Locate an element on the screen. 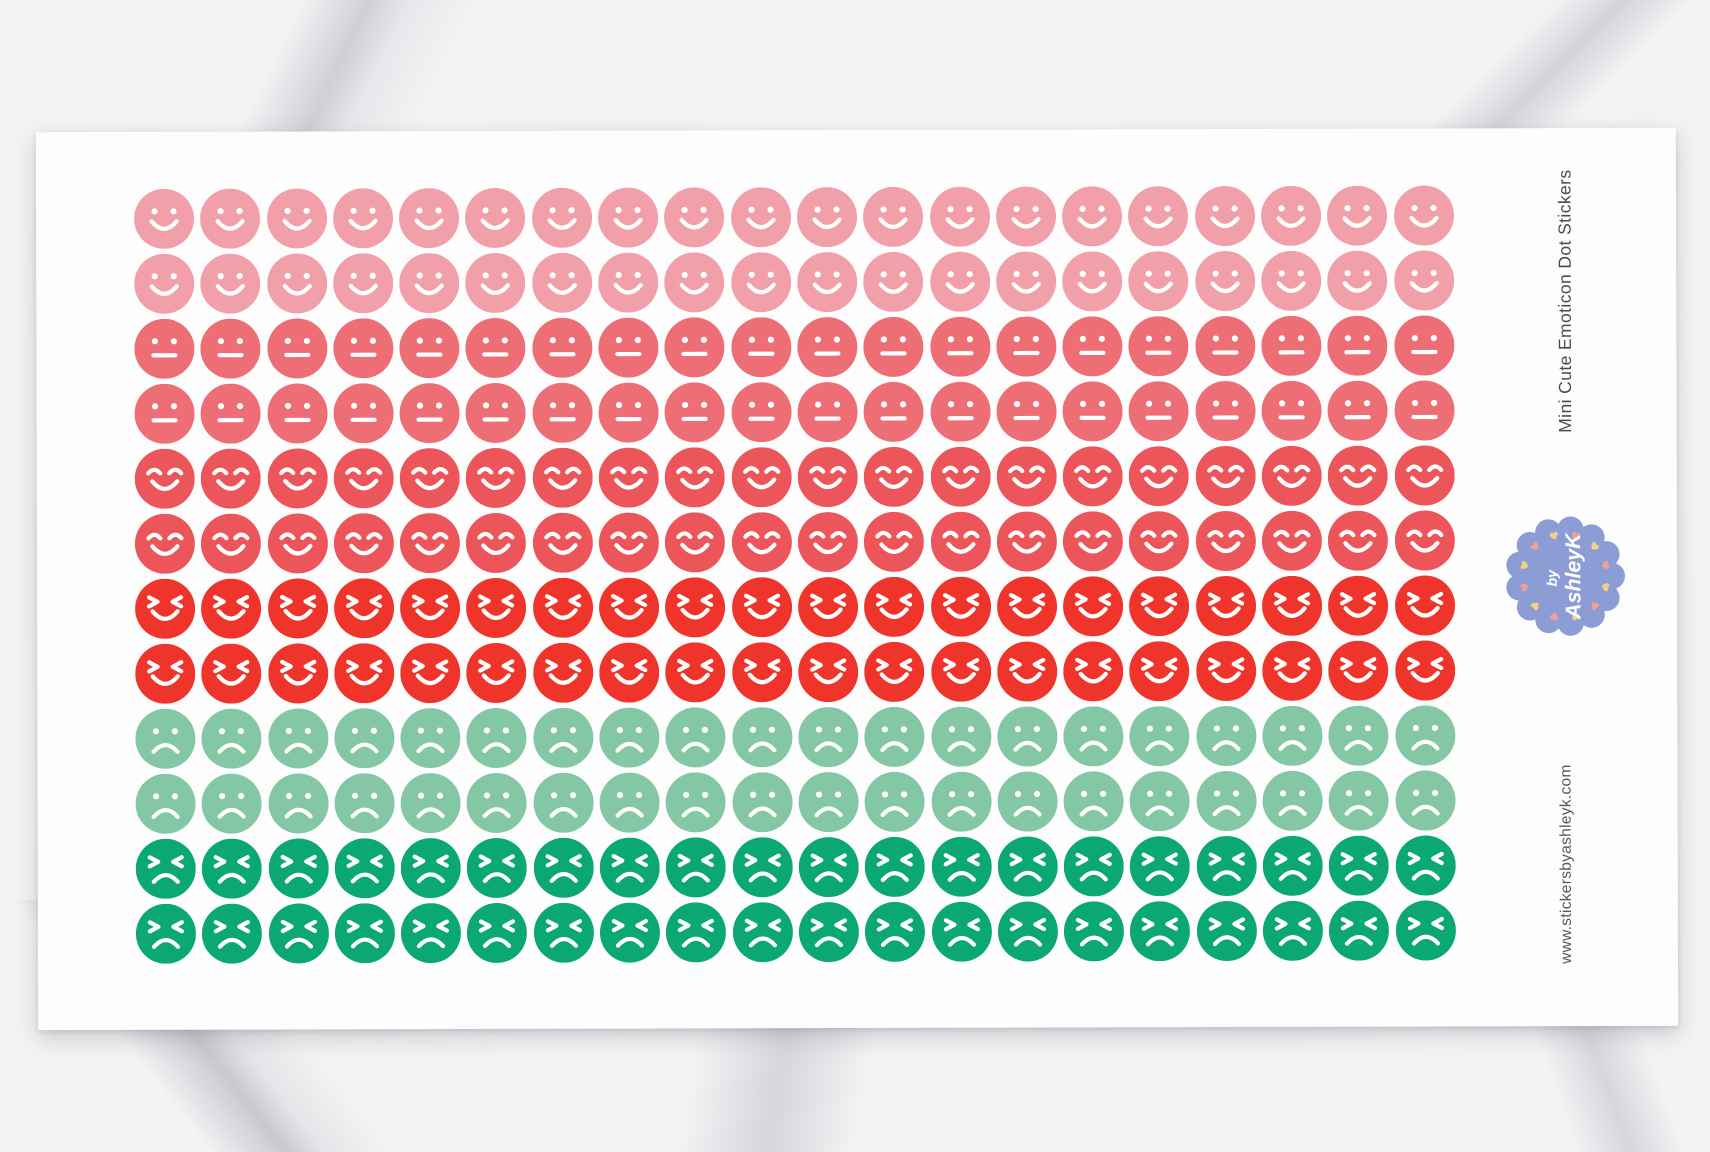 The image size is (1710, 1152). website-url: www.stickersbyashleyk.com is located at coordinates (1566, 864).